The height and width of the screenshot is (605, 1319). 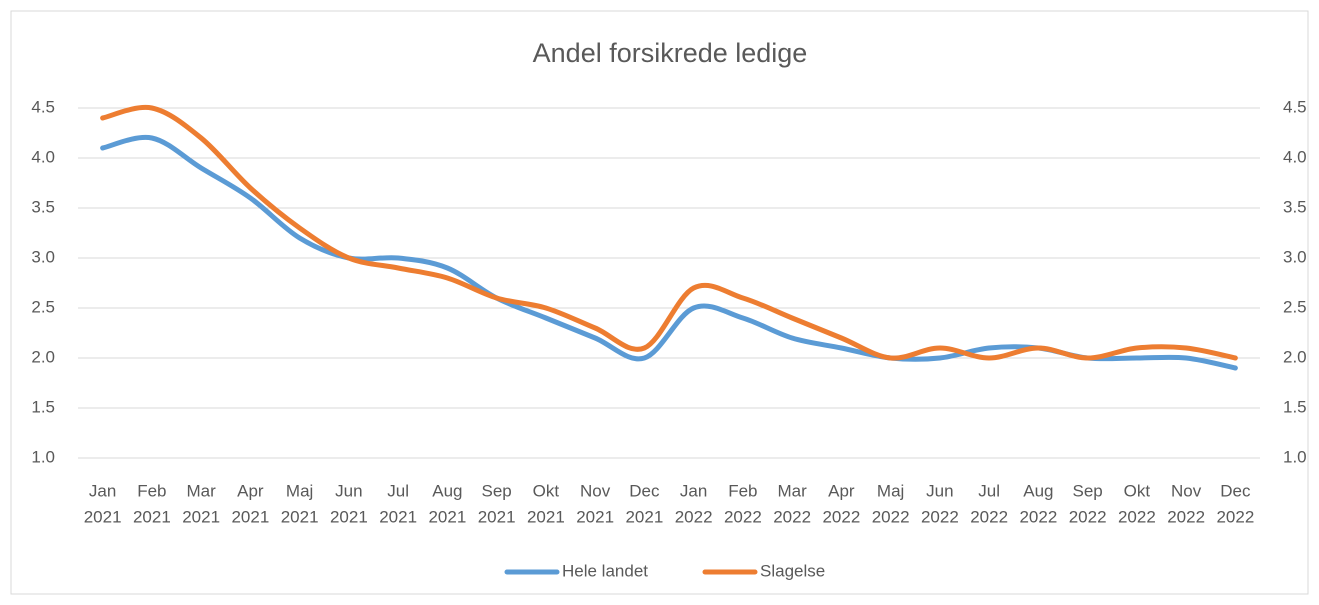 What do you see at coordinates (670, 53) in the screenshot?
I see `chart-title: Andel forsikrede ledige` at bounding box center [670, 53].